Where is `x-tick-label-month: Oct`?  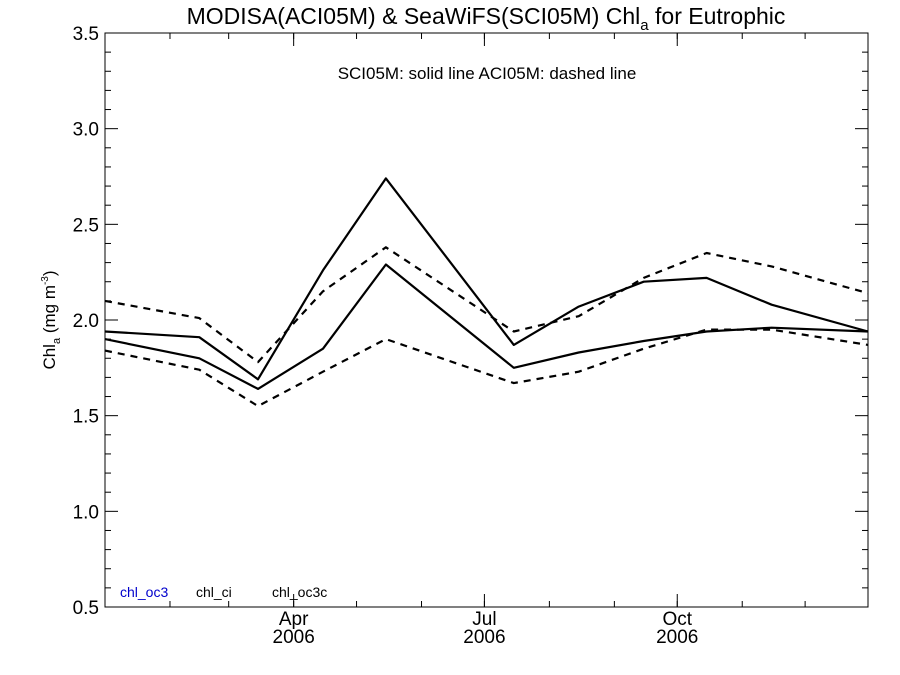
x-tick-label-month: Oct is located at coordinates (677, 619).